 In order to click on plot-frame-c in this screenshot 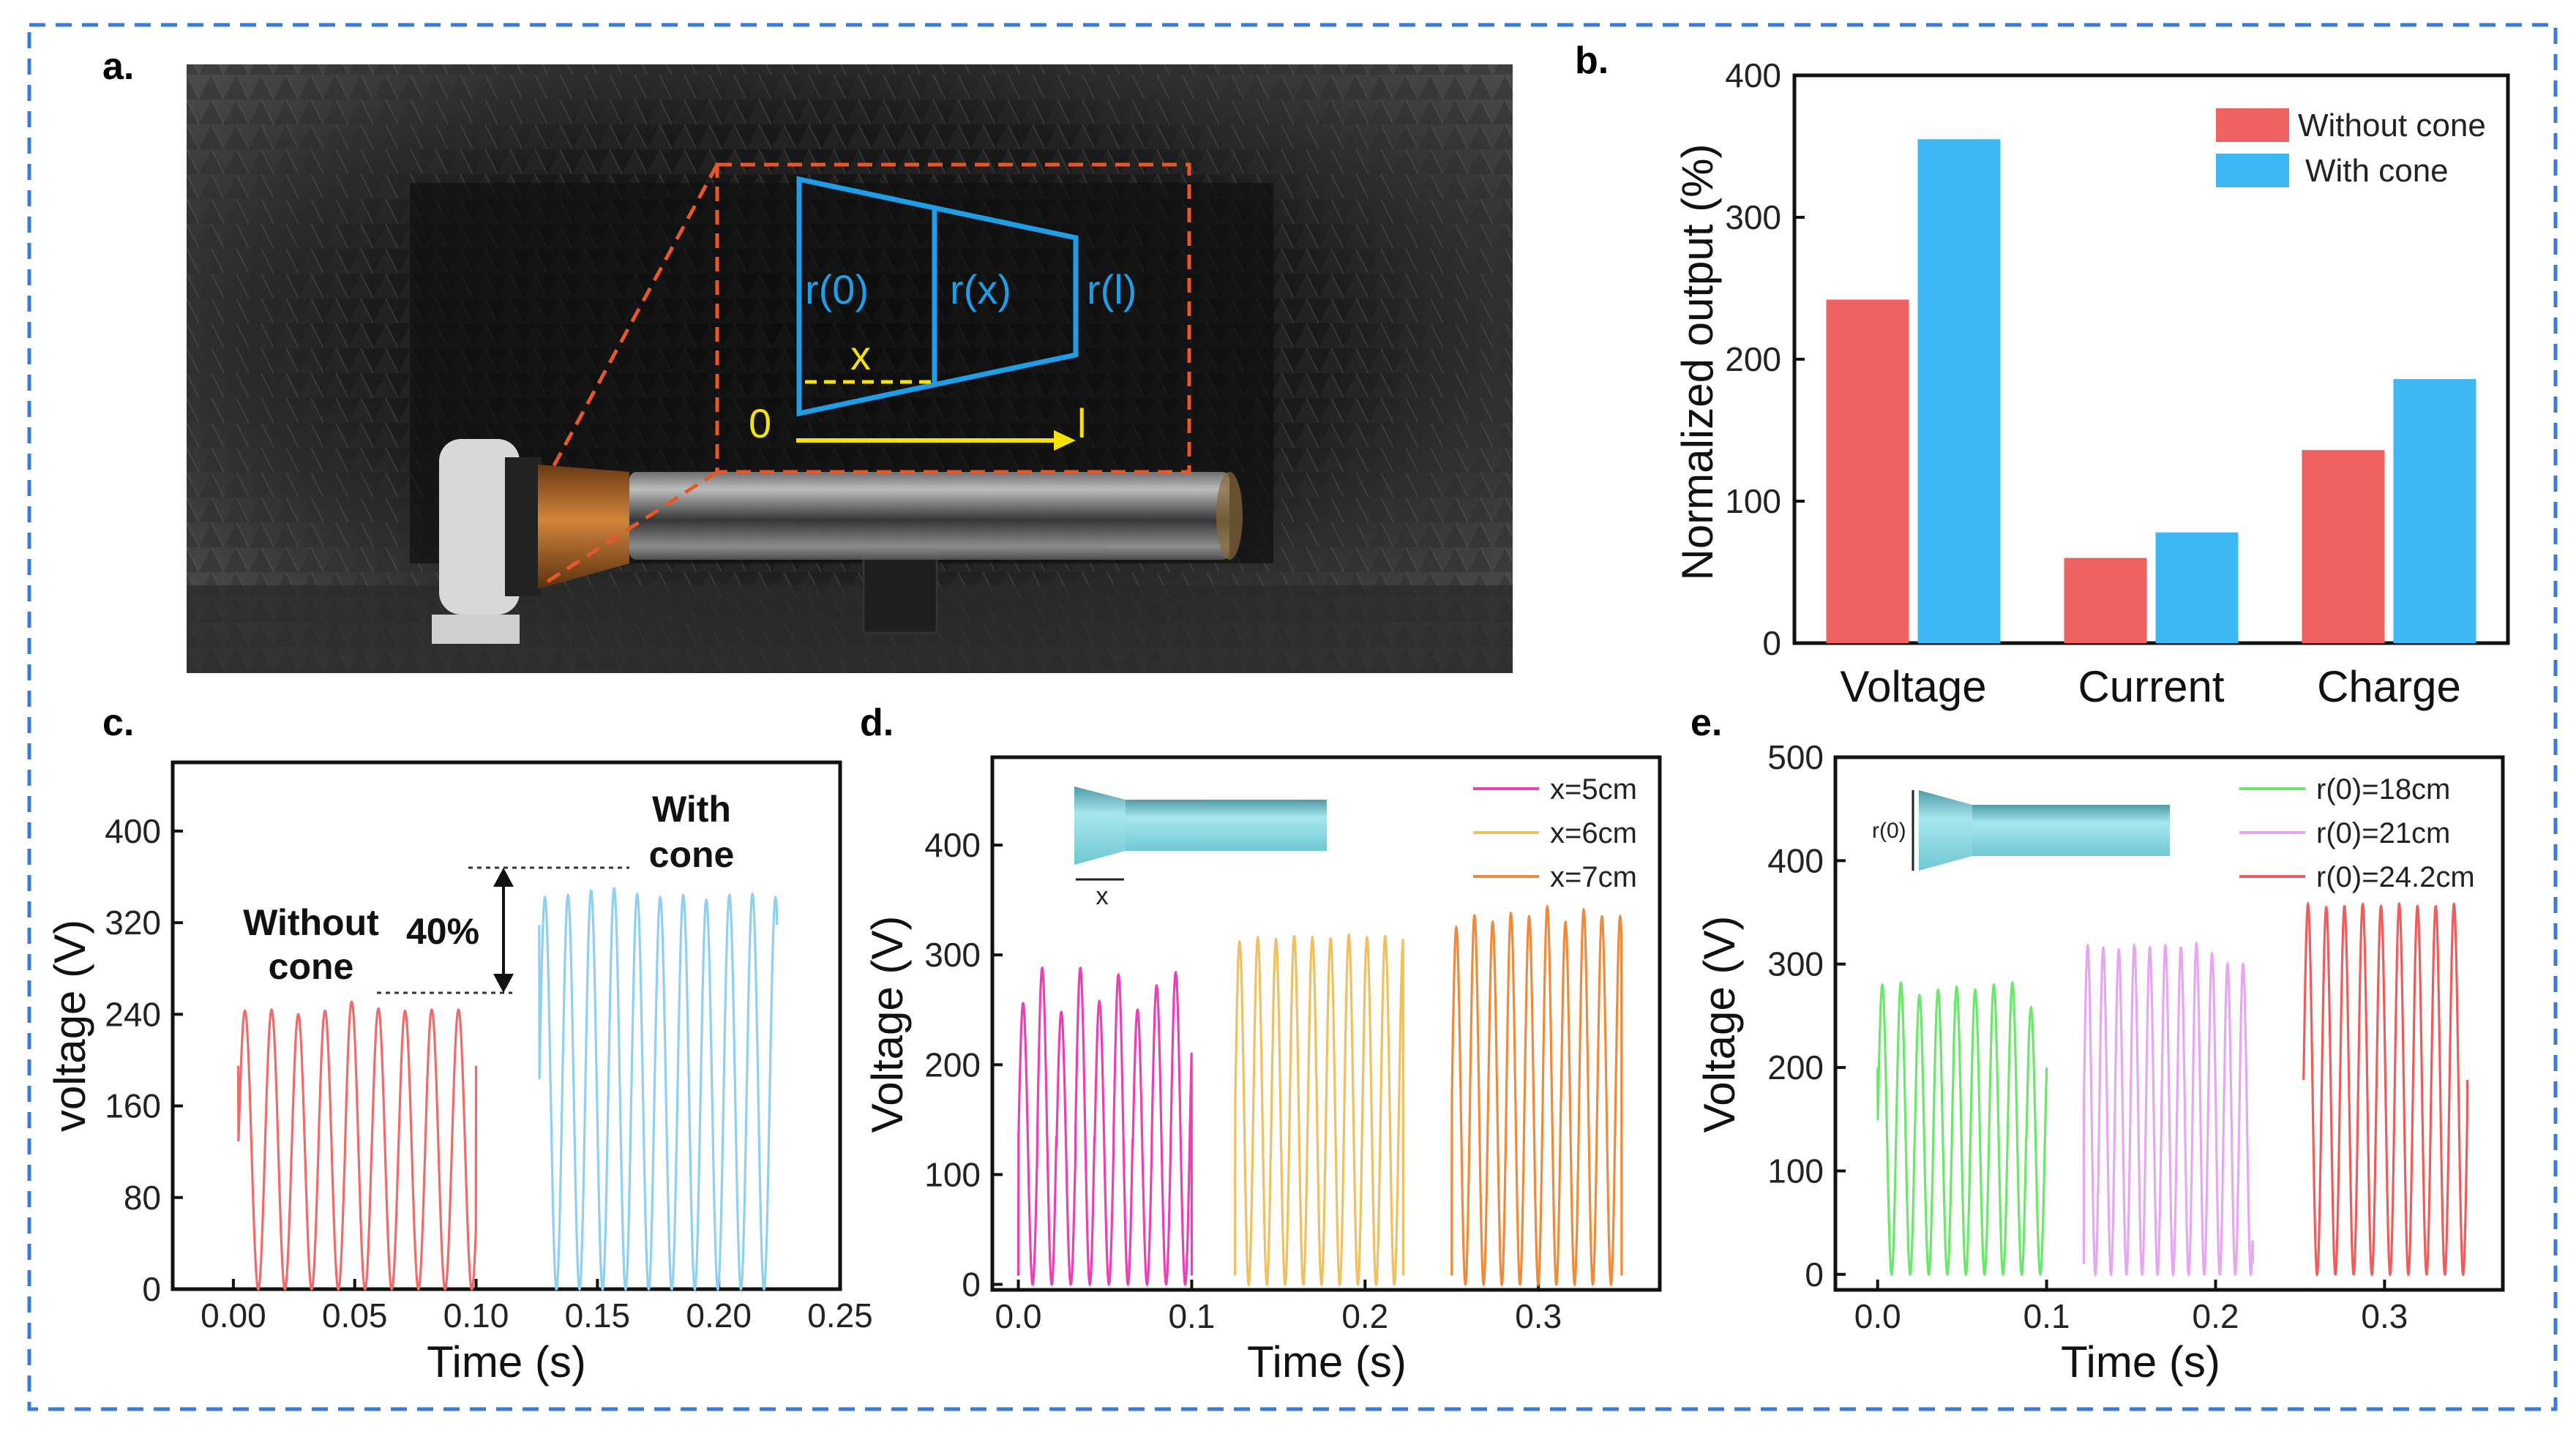, I will do `click(506, 1025)`.